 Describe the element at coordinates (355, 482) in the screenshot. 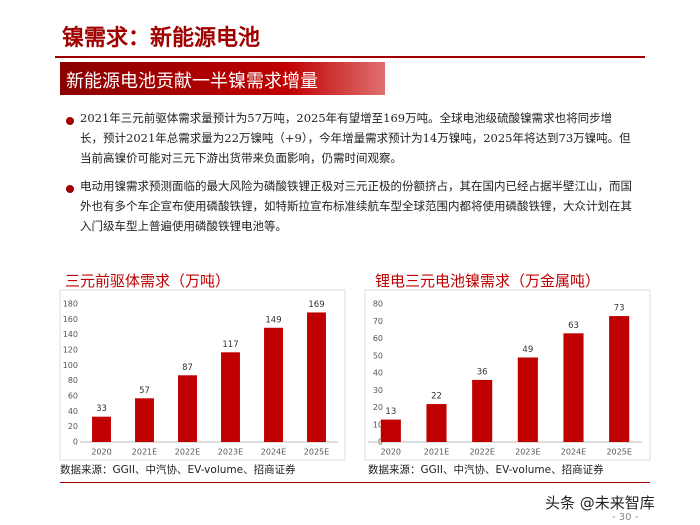

I see `footer-rule` at that location.